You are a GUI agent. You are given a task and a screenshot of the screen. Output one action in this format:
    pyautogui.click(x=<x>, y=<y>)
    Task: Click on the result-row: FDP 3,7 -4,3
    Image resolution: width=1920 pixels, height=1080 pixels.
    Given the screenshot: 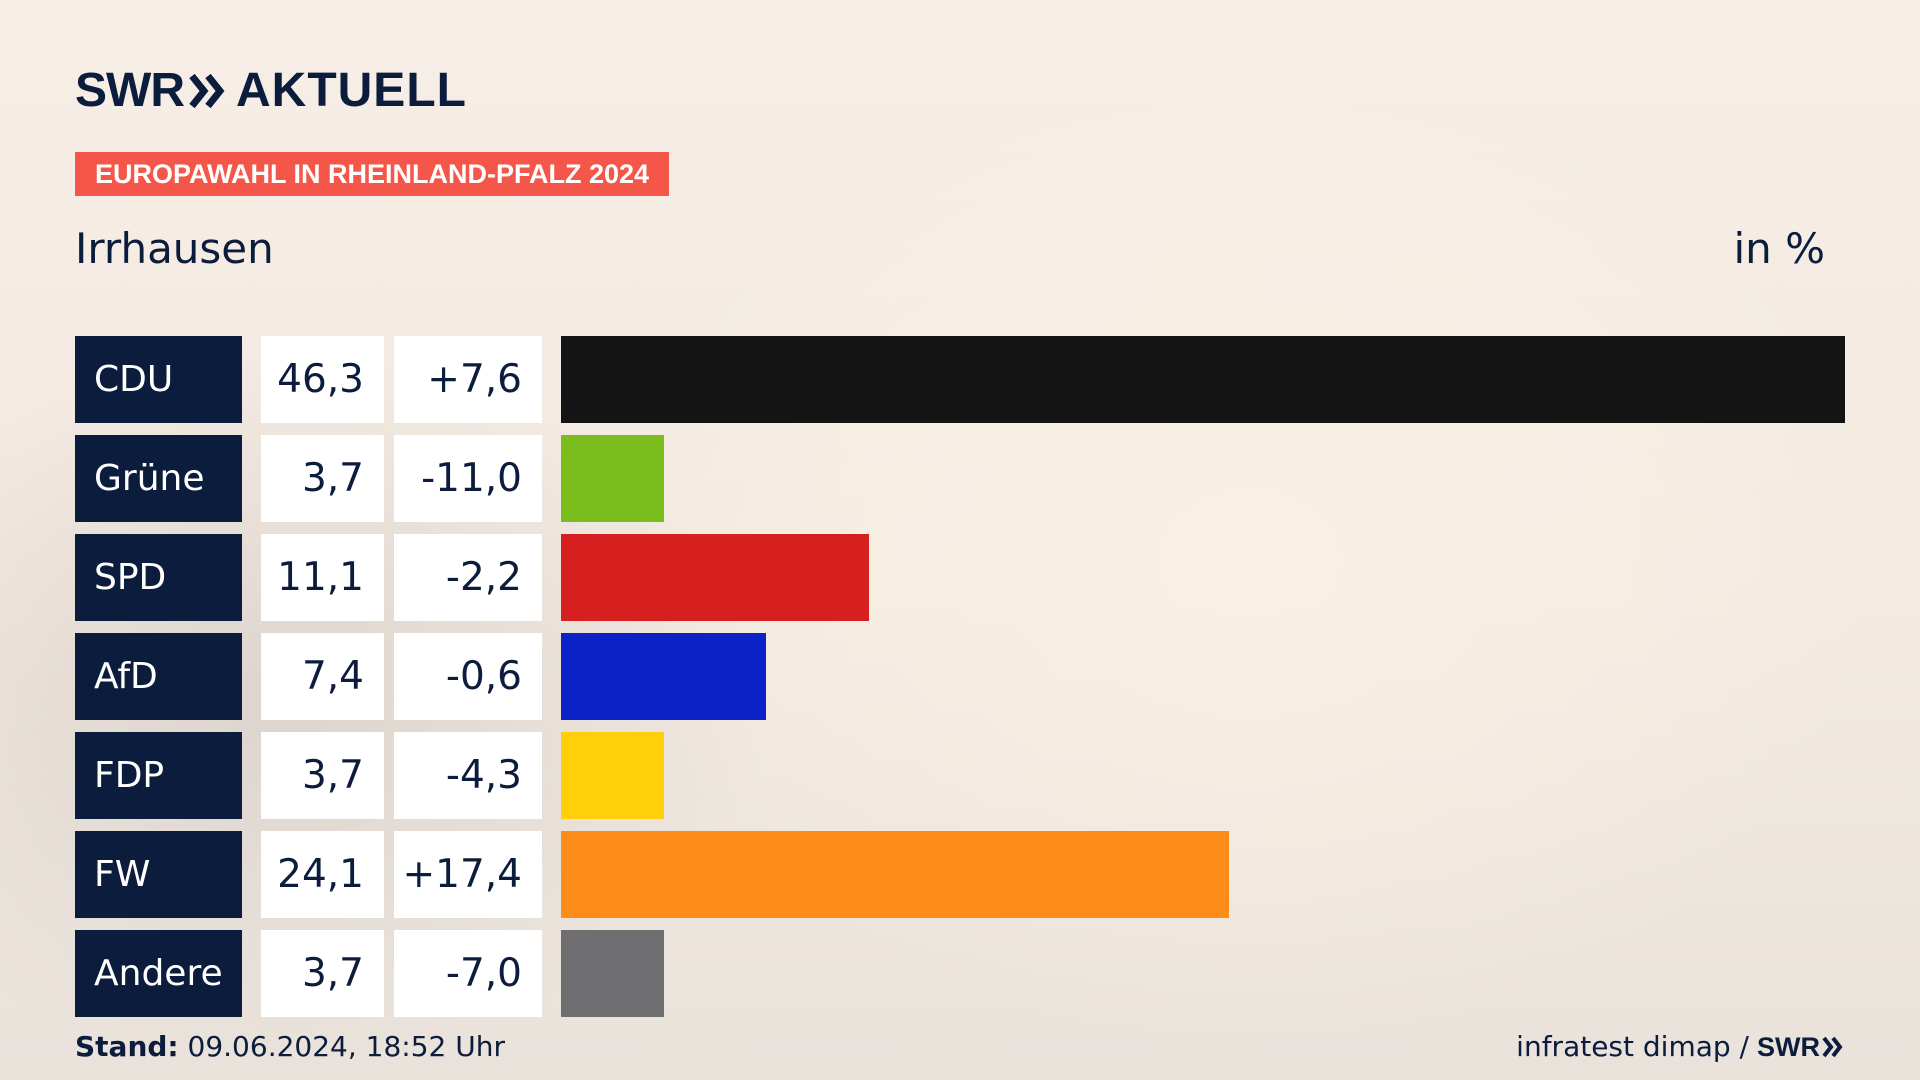 What is the action you would take?
    pyautogui.click(x=960, y=775)
    